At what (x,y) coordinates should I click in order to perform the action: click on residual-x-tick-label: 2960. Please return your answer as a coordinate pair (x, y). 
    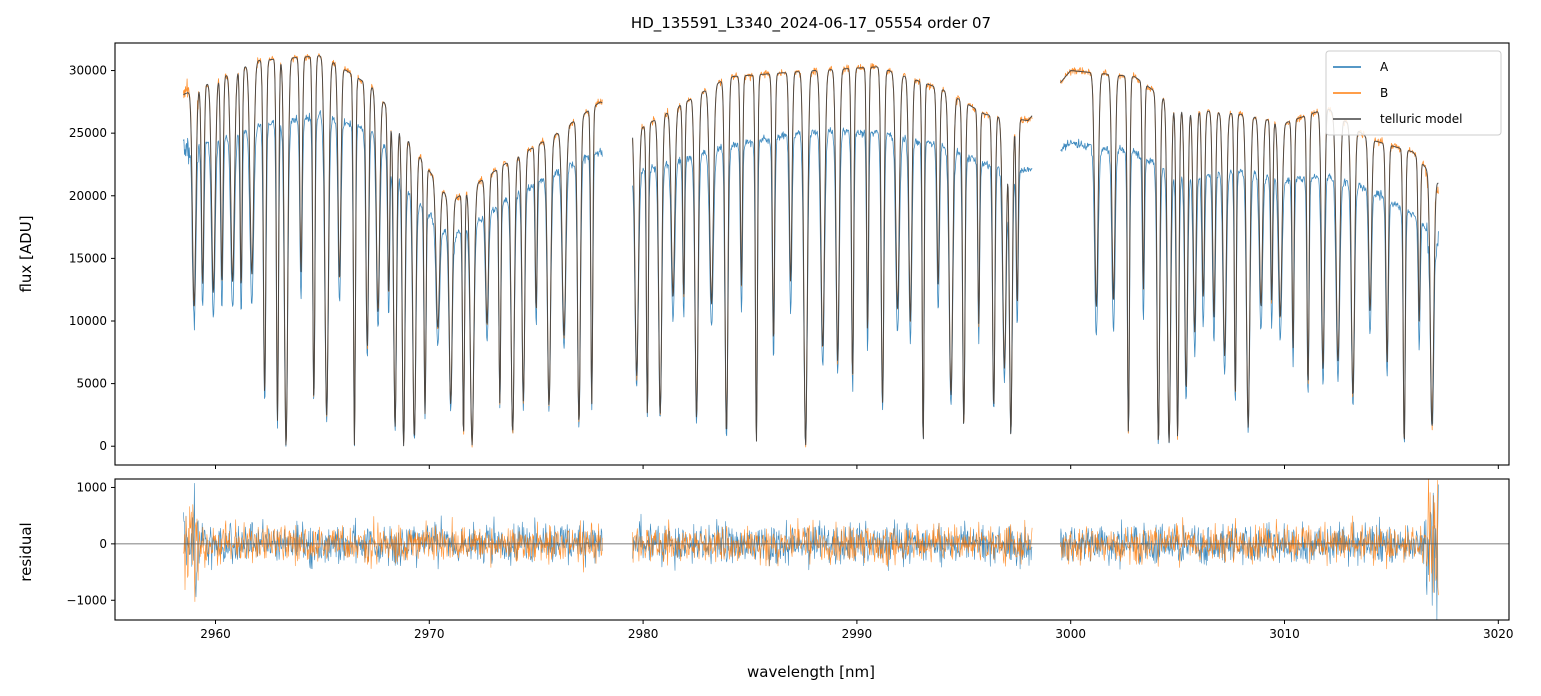
    Looking at the image, I should click on (215, 634).